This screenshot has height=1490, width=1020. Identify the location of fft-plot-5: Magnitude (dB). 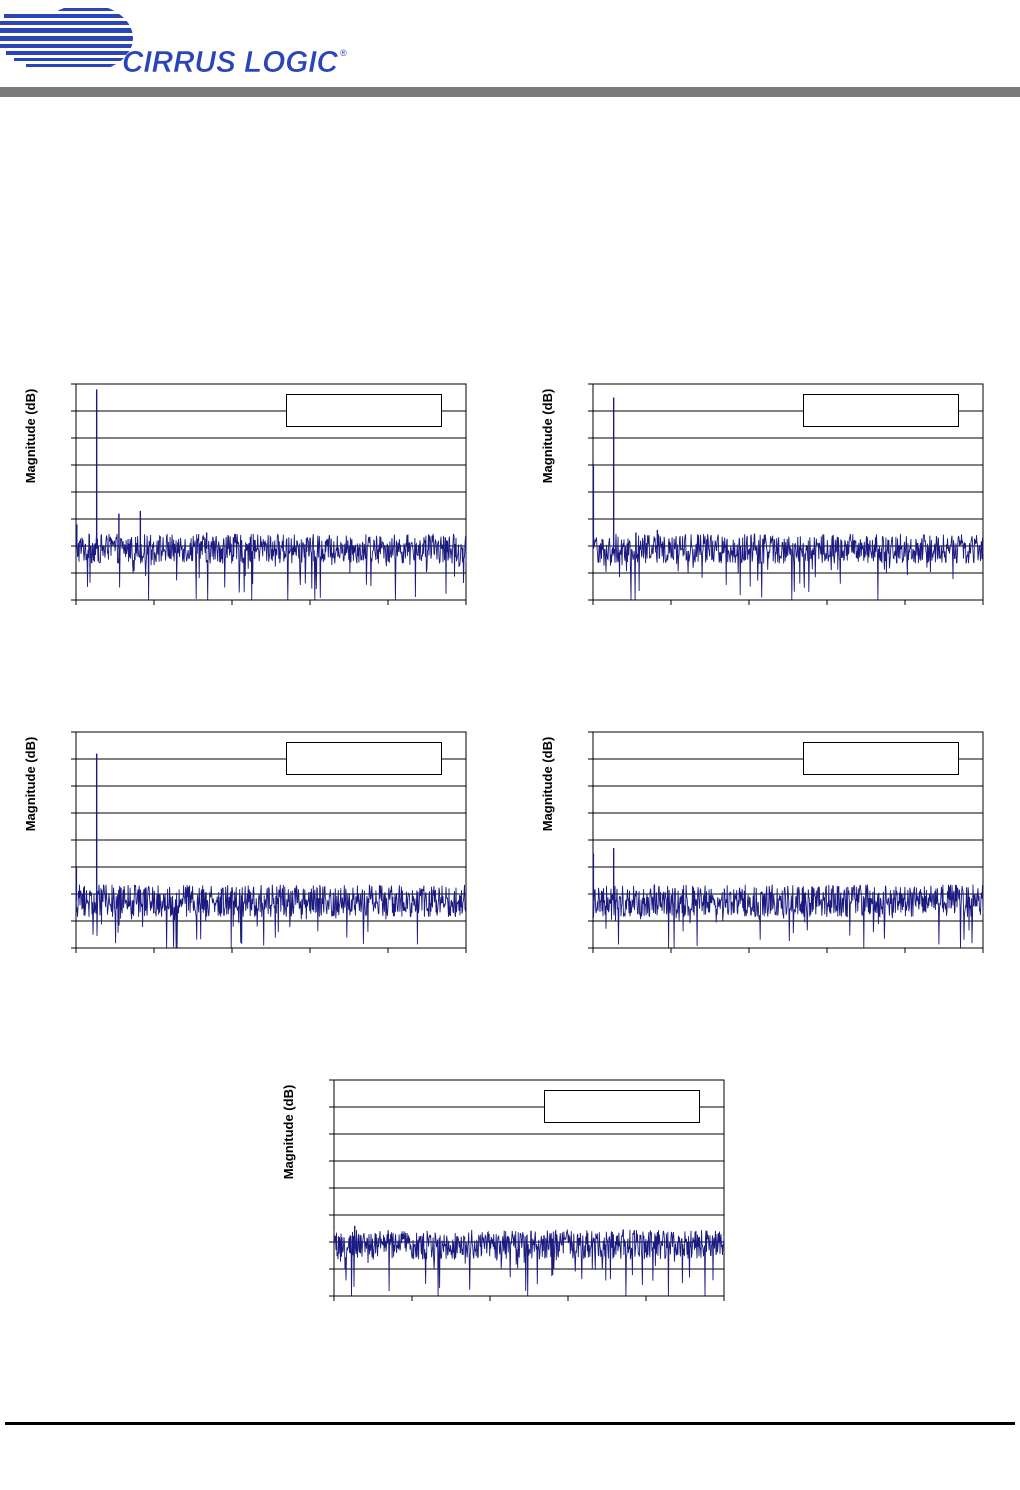
(504, 1196).